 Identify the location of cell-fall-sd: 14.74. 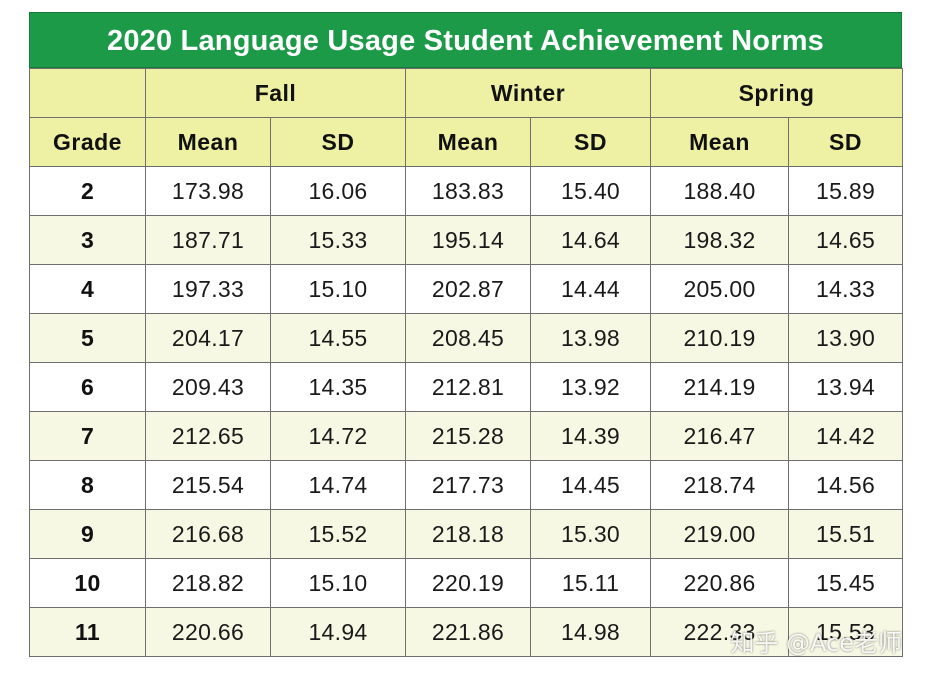
(338, 485).